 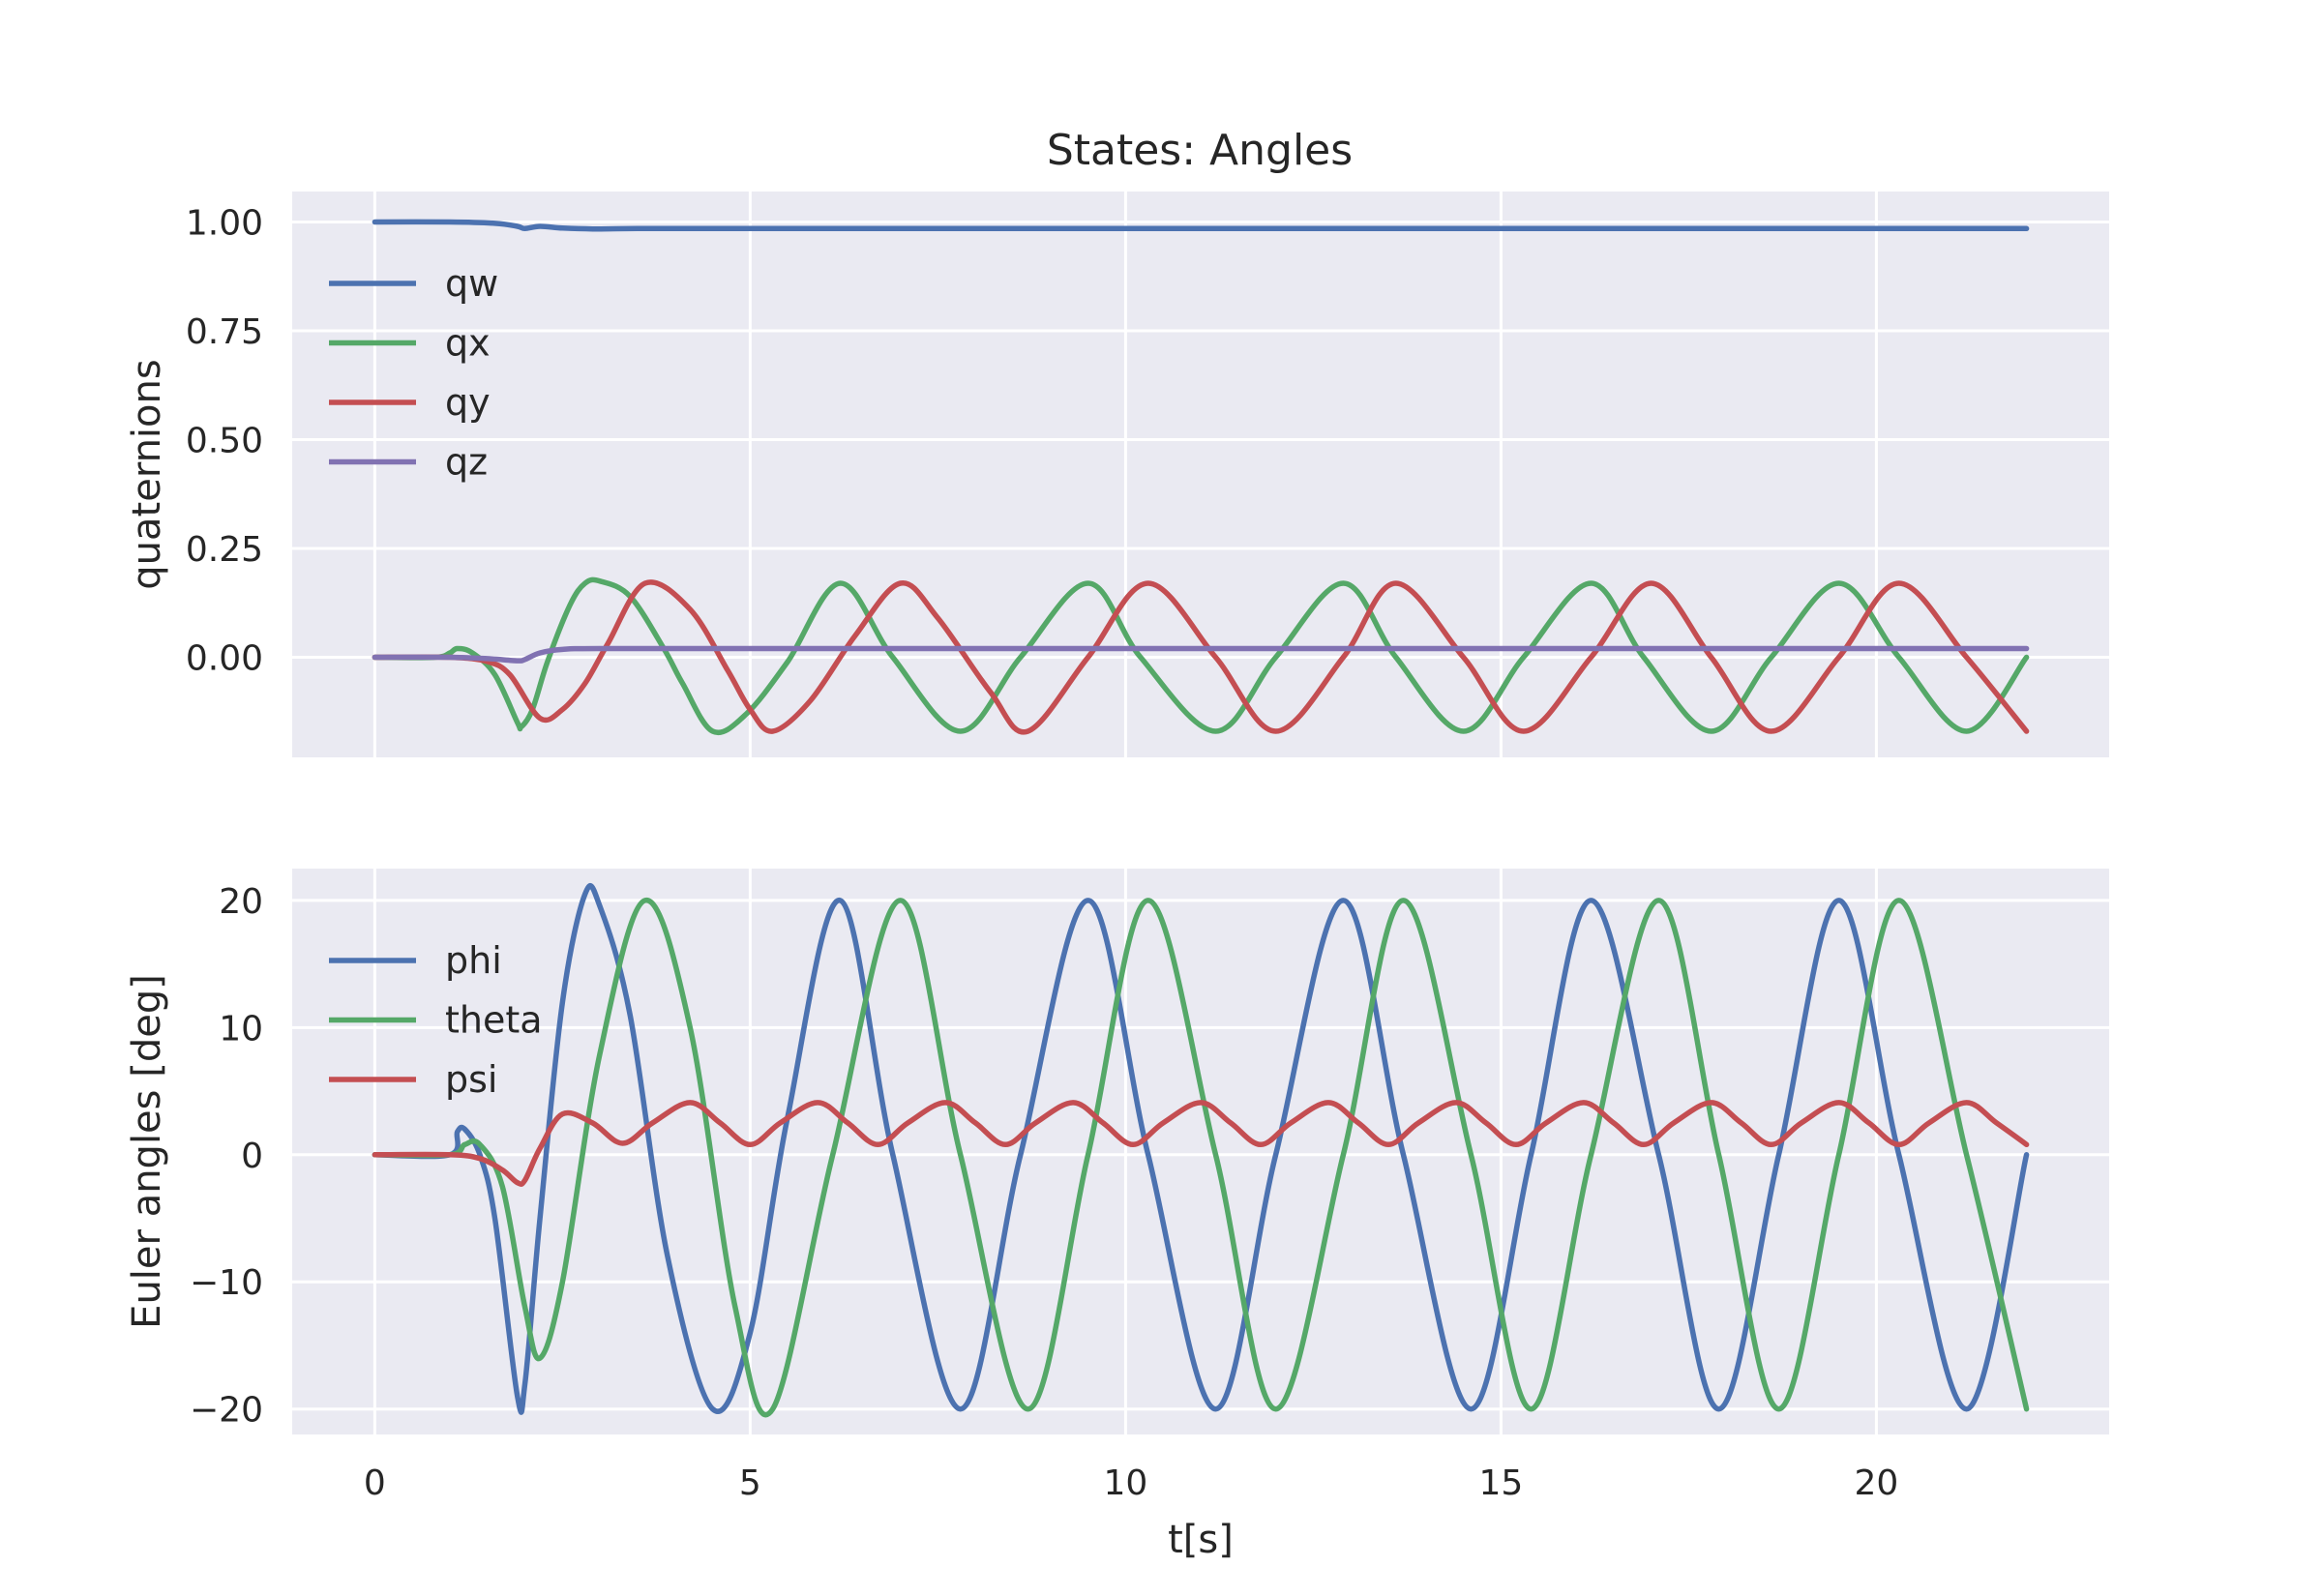 I want to click on y-tick-label: 0.50, so click(x=224, y=441).